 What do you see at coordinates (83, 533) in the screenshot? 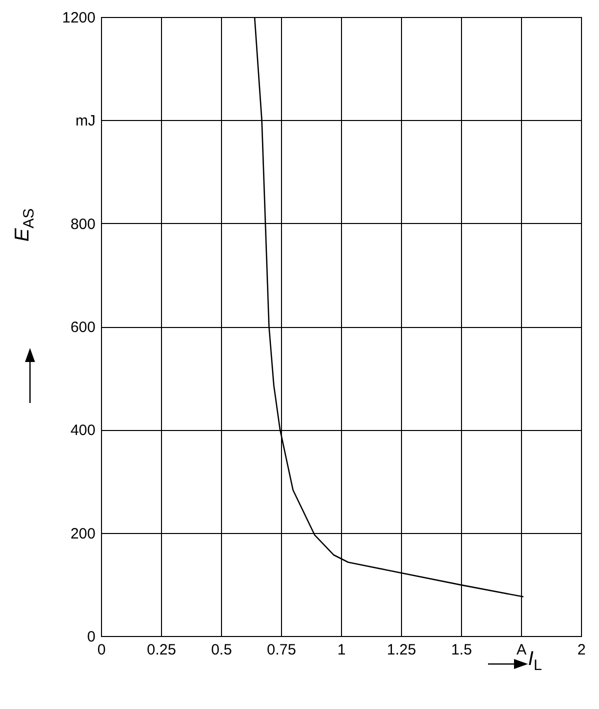
I see `y-tick-label: 200` at bounding box center [83, 533].